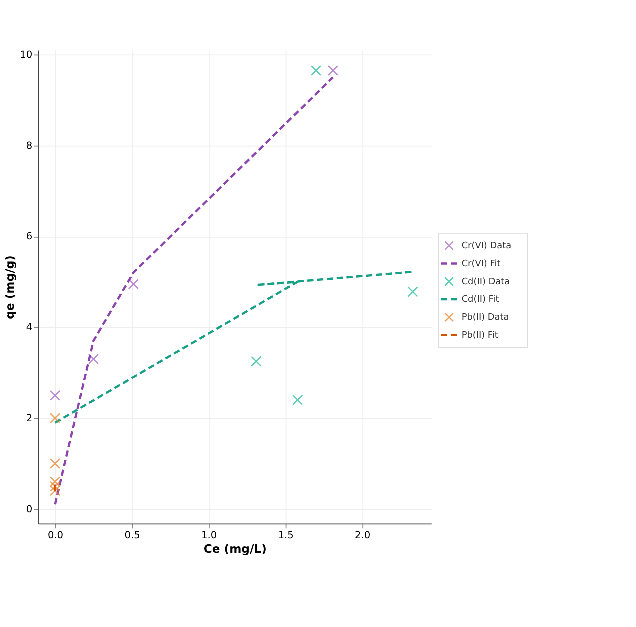  I want to click on line-series, so click(234, 347).